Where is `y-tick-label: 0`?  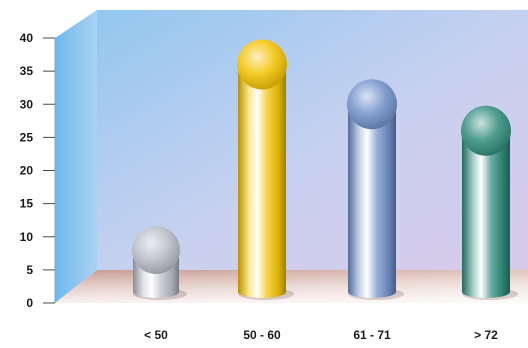 y-tick-label: 0 is located at coordinates (29, 303).